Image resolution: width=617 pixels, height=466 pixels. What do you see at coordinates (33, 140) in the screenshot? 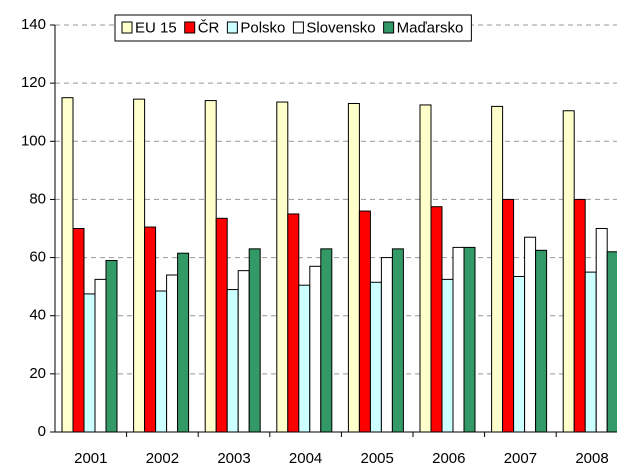
I see `y-tick-label: 100` at bounding box center [33, 140].